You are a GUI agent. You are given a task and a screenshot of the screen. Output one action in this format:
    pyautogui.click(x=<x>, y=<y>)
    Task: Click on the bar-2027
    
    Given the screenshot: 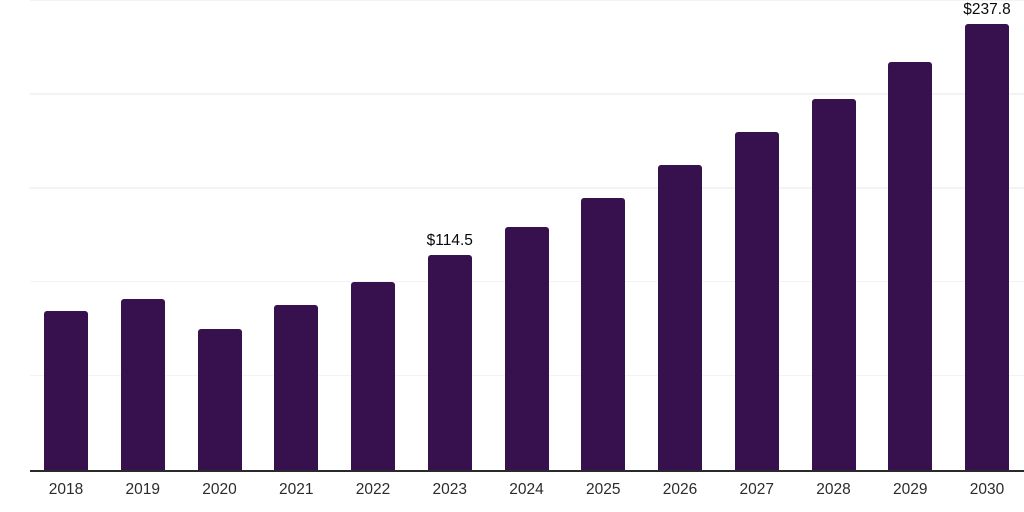 What is the action you would take?
    pyautogui.click(x=756, y=301)
    